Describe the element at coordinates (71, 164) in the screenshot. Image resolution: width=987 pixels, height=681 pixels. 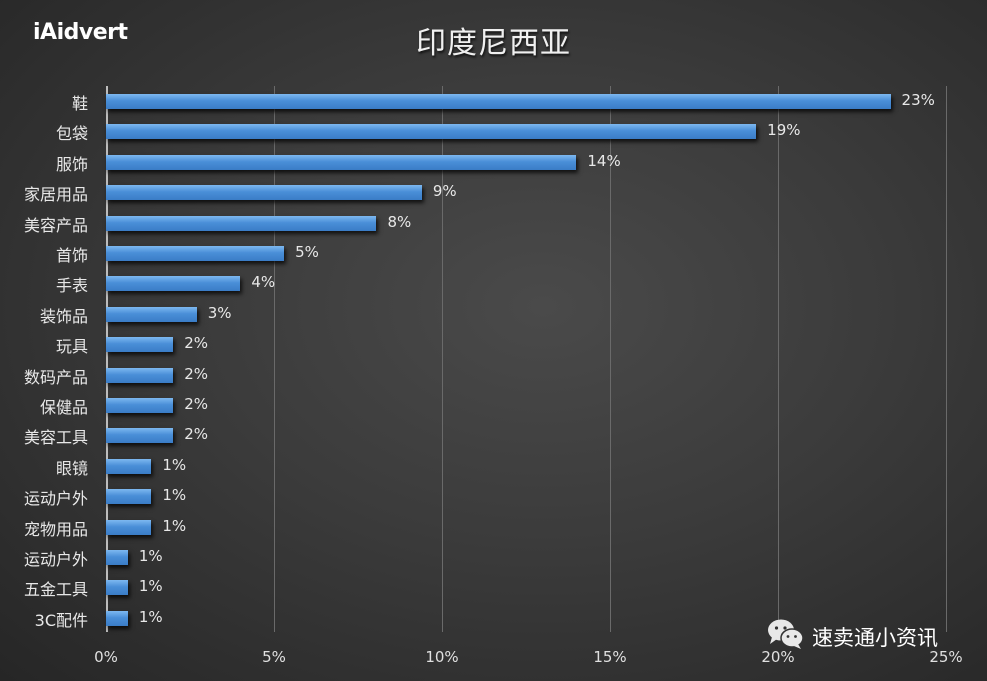
I see `category-label: 服饰` at that location.